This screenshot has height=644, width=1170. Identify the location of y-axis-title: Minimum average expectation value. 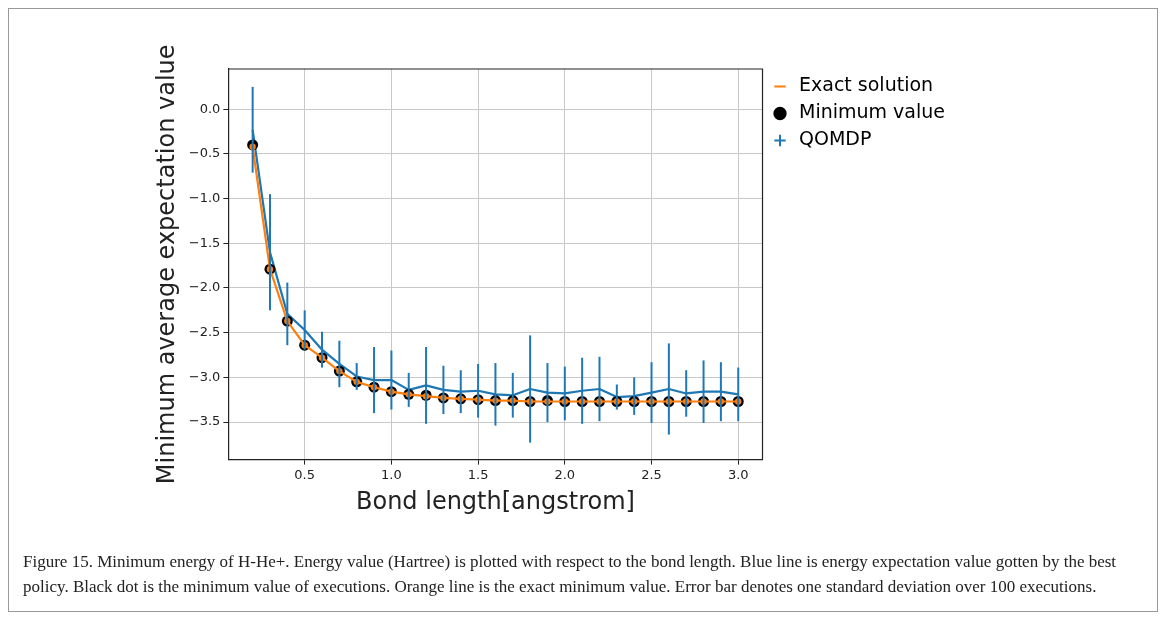
(165, 264).